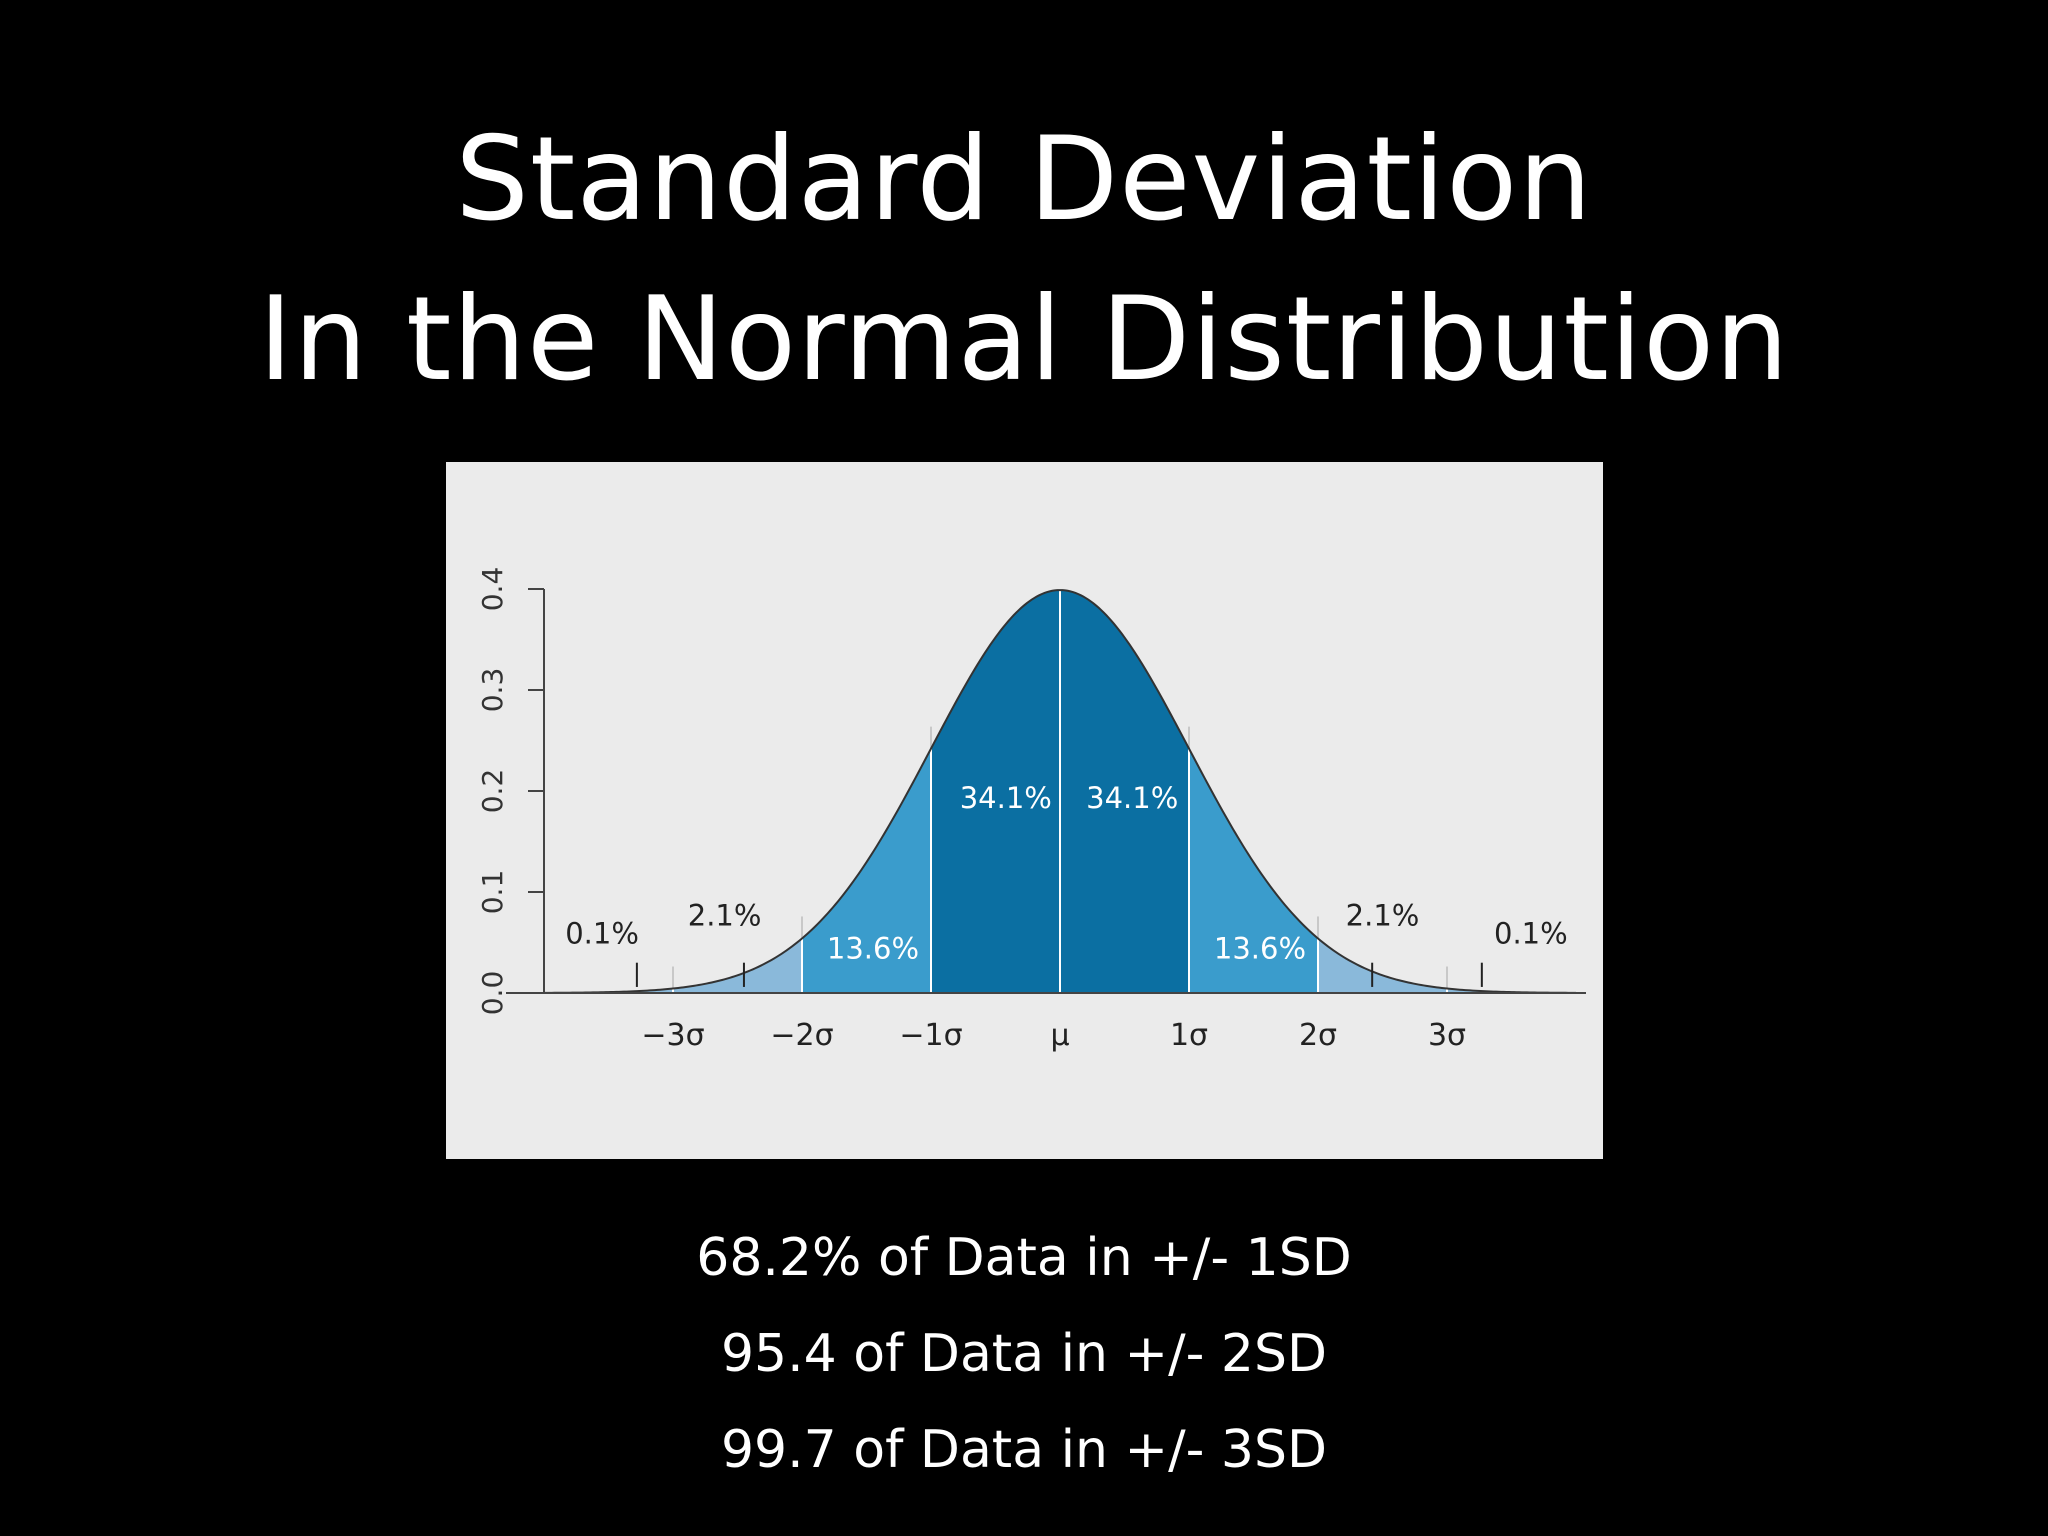 This screenshot has height=1536, width=2048. Describe the element at coordinates (492, 892) in the screenshot. I see `y-tick-label-2: 0.1` at that location.